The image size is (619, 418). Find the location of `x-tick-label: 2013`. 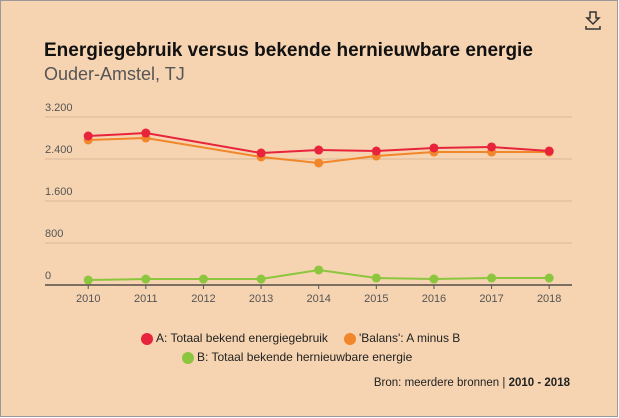

x-tick-label: 2013 is located at coordinates (261, 299).